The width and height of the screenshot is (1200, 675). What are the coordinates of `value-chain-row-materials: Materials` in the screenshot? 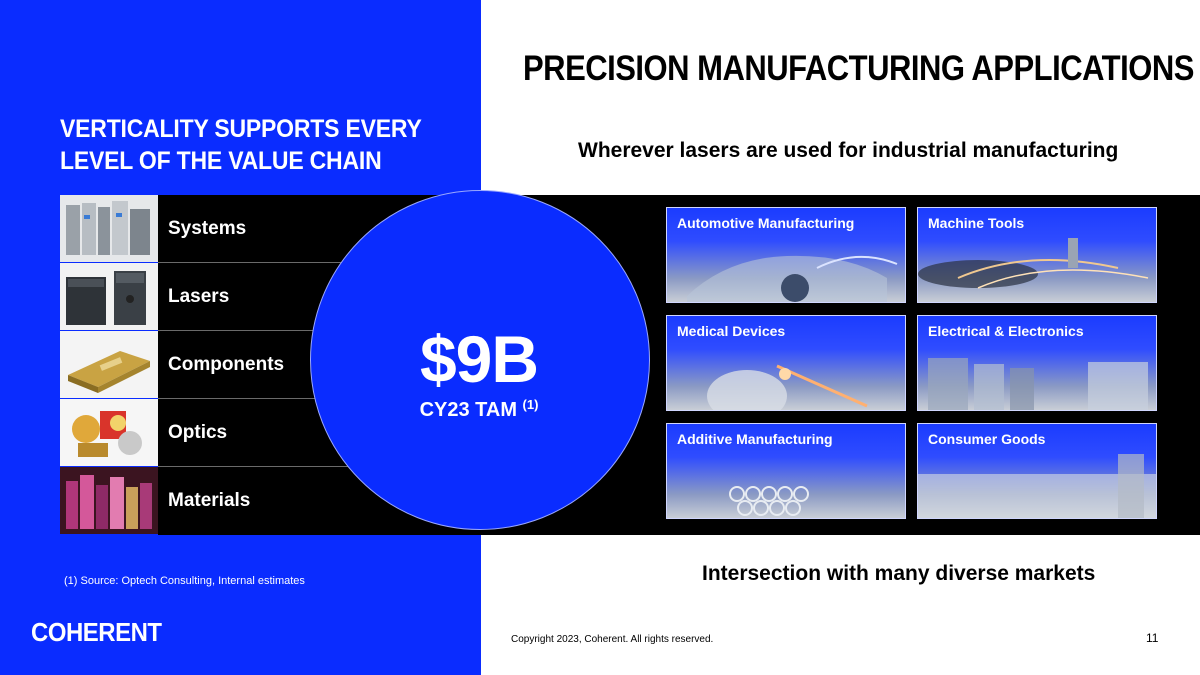 It's located at (350, 500).